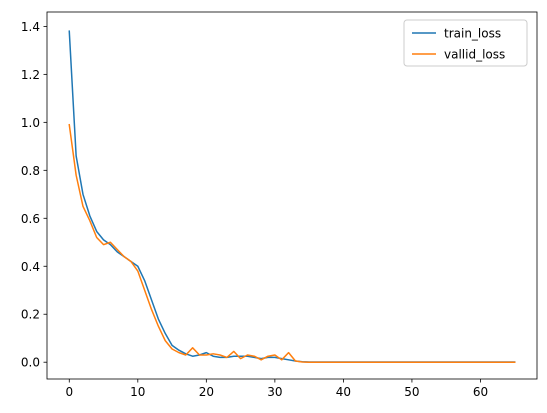 The image size is (547, 413). Describe the element at coordinates (30, 219) in the screenshot. I see `y-tick-label: 0.6` at that location.